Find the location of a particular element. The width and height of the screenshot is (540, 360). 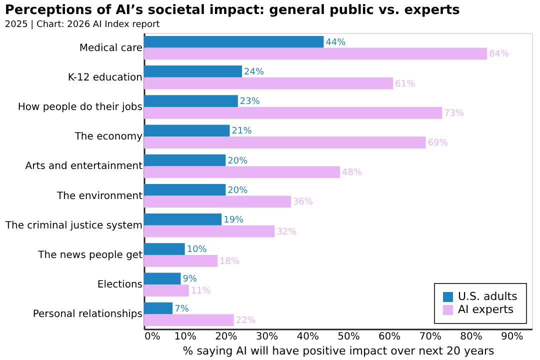

x-tick-label: 50% is located at coordinates (349, 337).